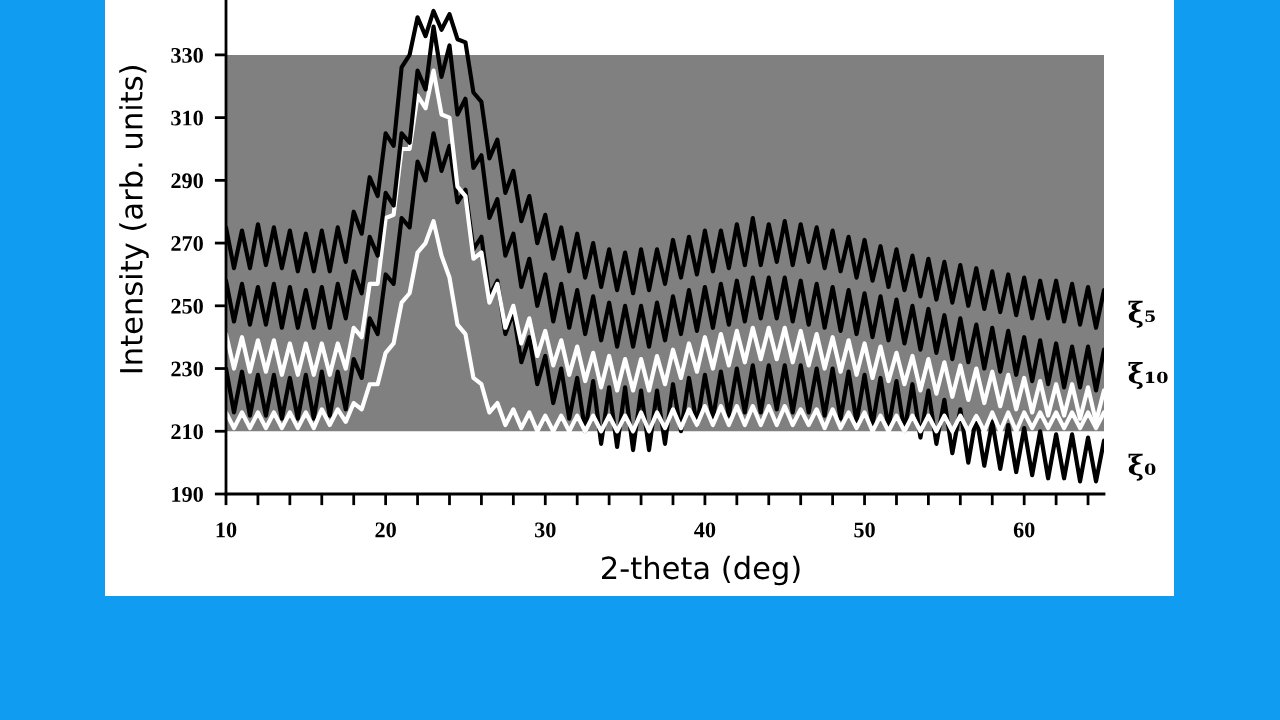  I want to click on x-tick-label: 50, so click(864, 530).